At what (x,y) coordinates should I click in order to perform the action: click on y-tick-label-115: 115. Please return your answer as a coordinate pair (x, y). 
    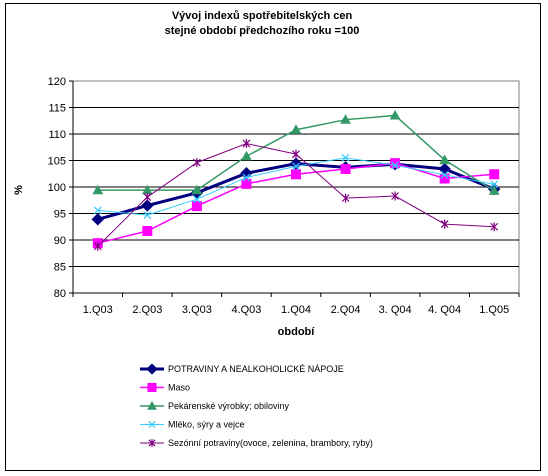
    Looking at the image, I should click on (57, 109).